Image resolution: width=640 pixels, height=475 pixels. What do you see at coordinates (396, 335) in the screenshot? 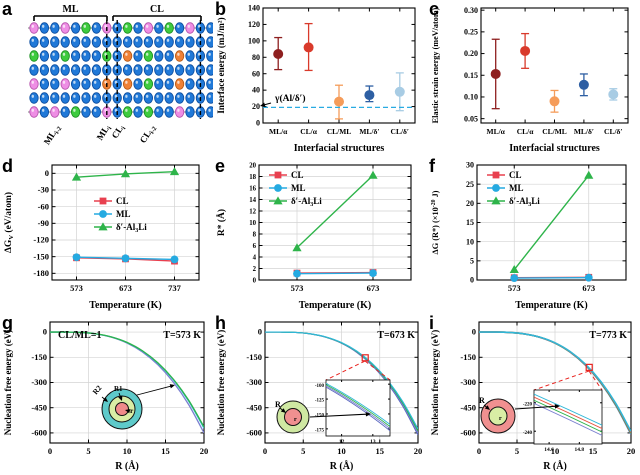
I see `svg-text: T=673 K` at bounding box center [396, 335].